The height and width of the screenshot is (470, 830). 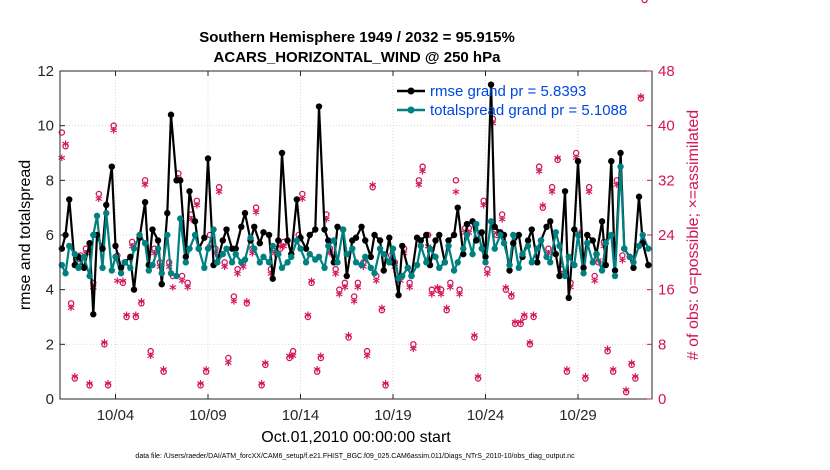 I want to click on y-tick-label: 6, so click(x=50, y=235).